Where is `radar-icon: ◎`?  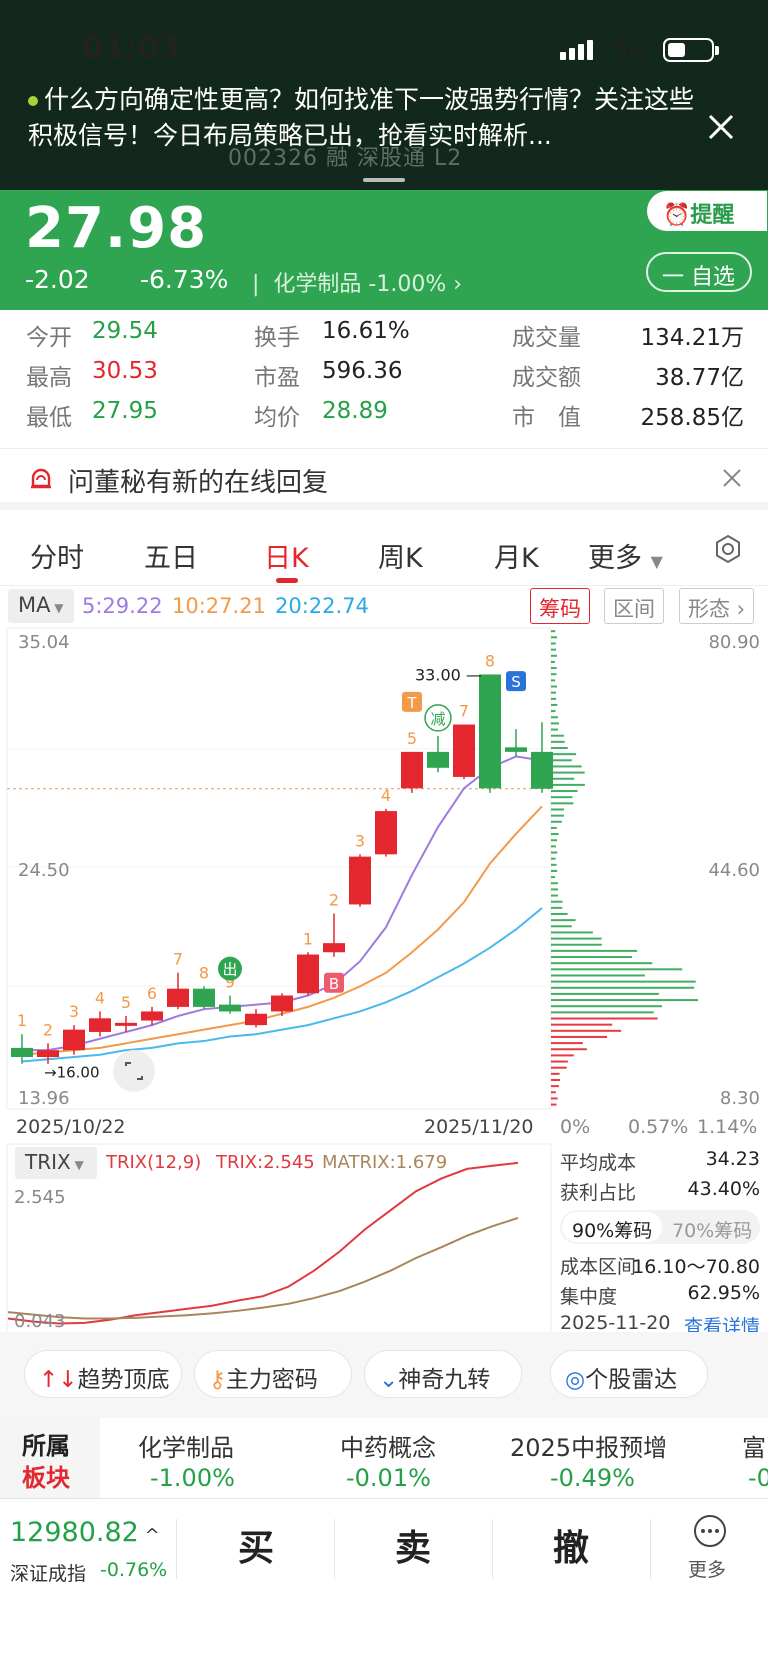 radar-icon: ◎ is located at coordinates (575, 1380).